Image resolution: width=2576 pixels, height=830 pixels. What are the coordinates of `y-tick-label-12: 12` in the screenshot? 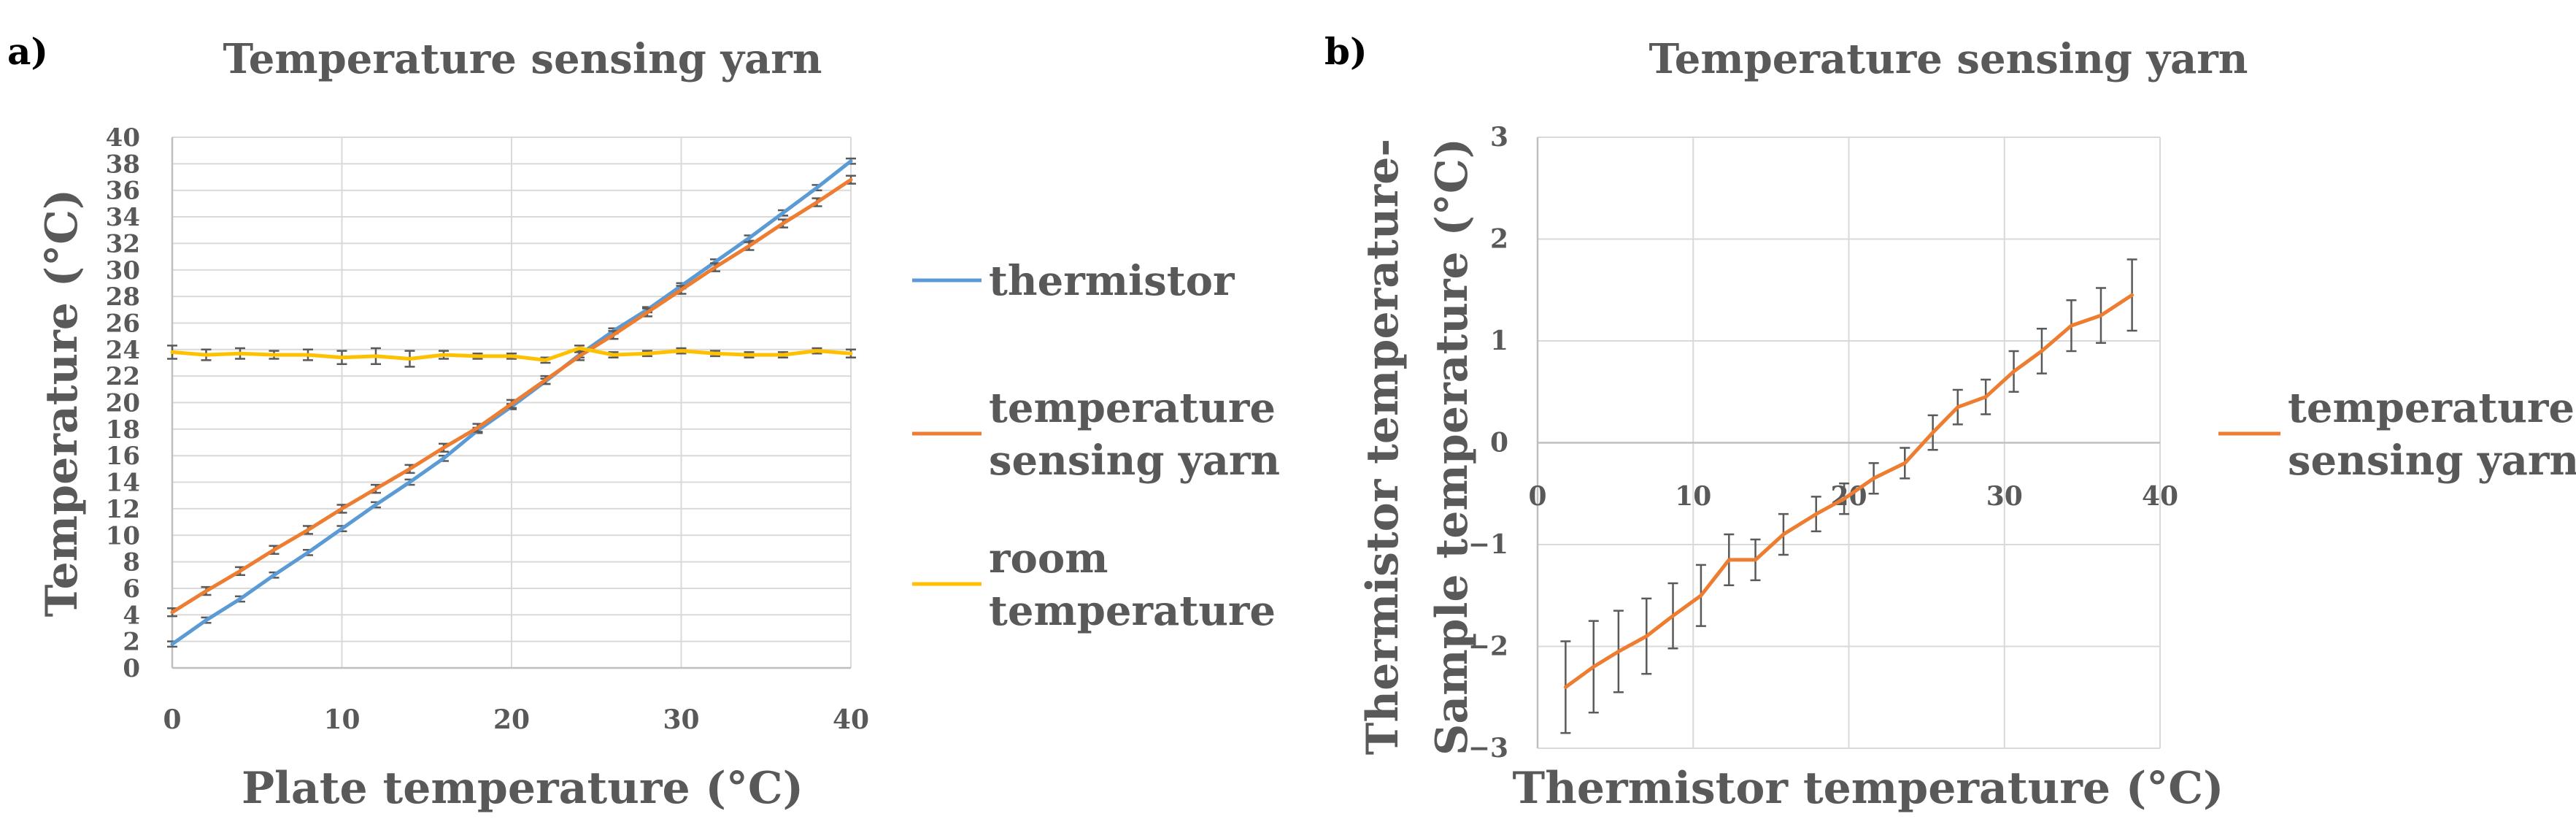 It's located at (123, 509).